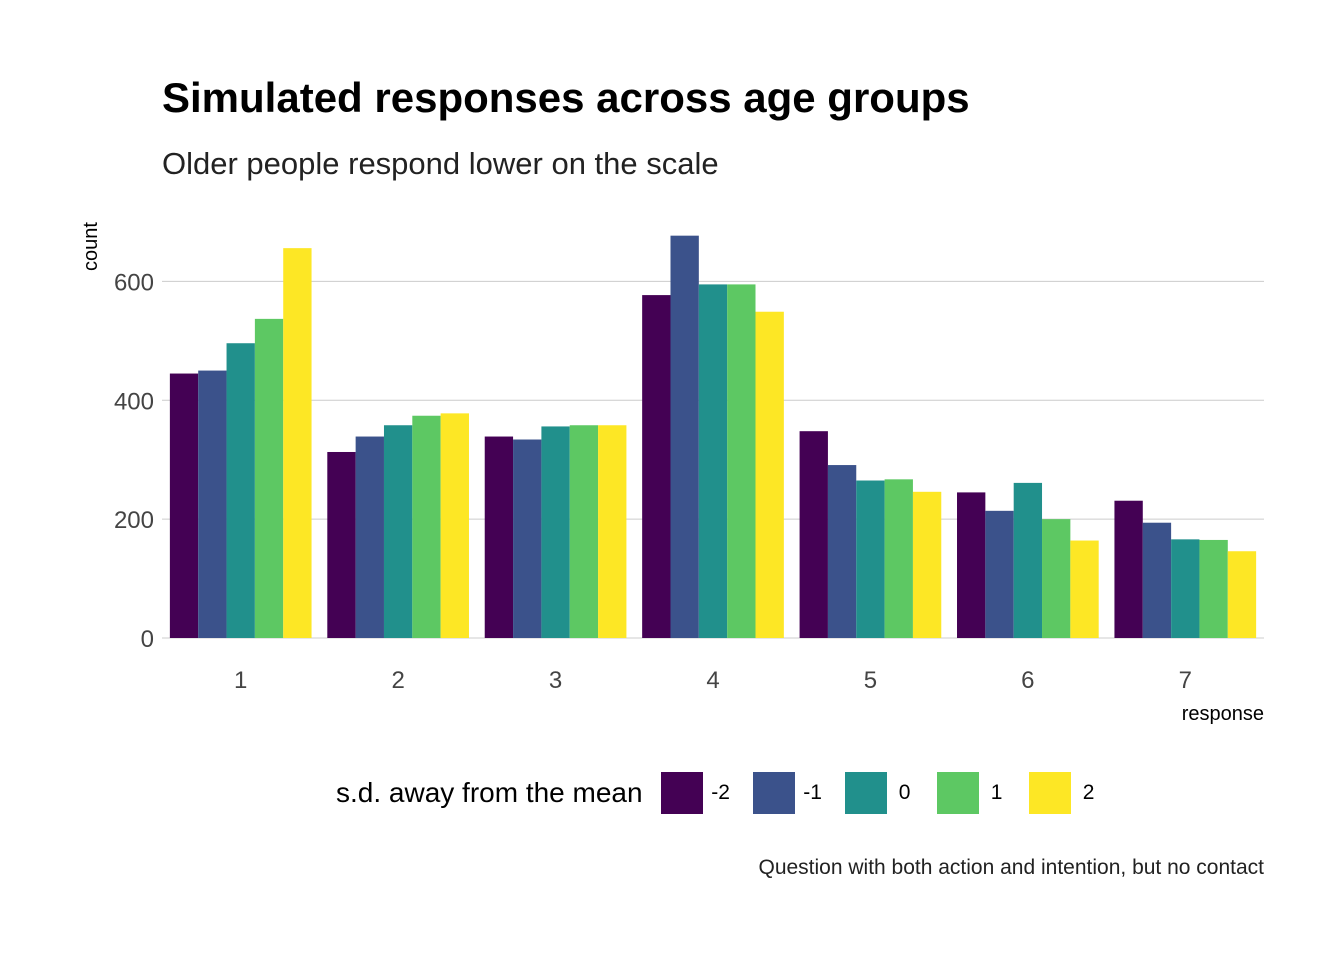  Describe the element at coordinates (489, 792) in the screenshot. I see `legend-title: s.d. away from the mean` at that location.